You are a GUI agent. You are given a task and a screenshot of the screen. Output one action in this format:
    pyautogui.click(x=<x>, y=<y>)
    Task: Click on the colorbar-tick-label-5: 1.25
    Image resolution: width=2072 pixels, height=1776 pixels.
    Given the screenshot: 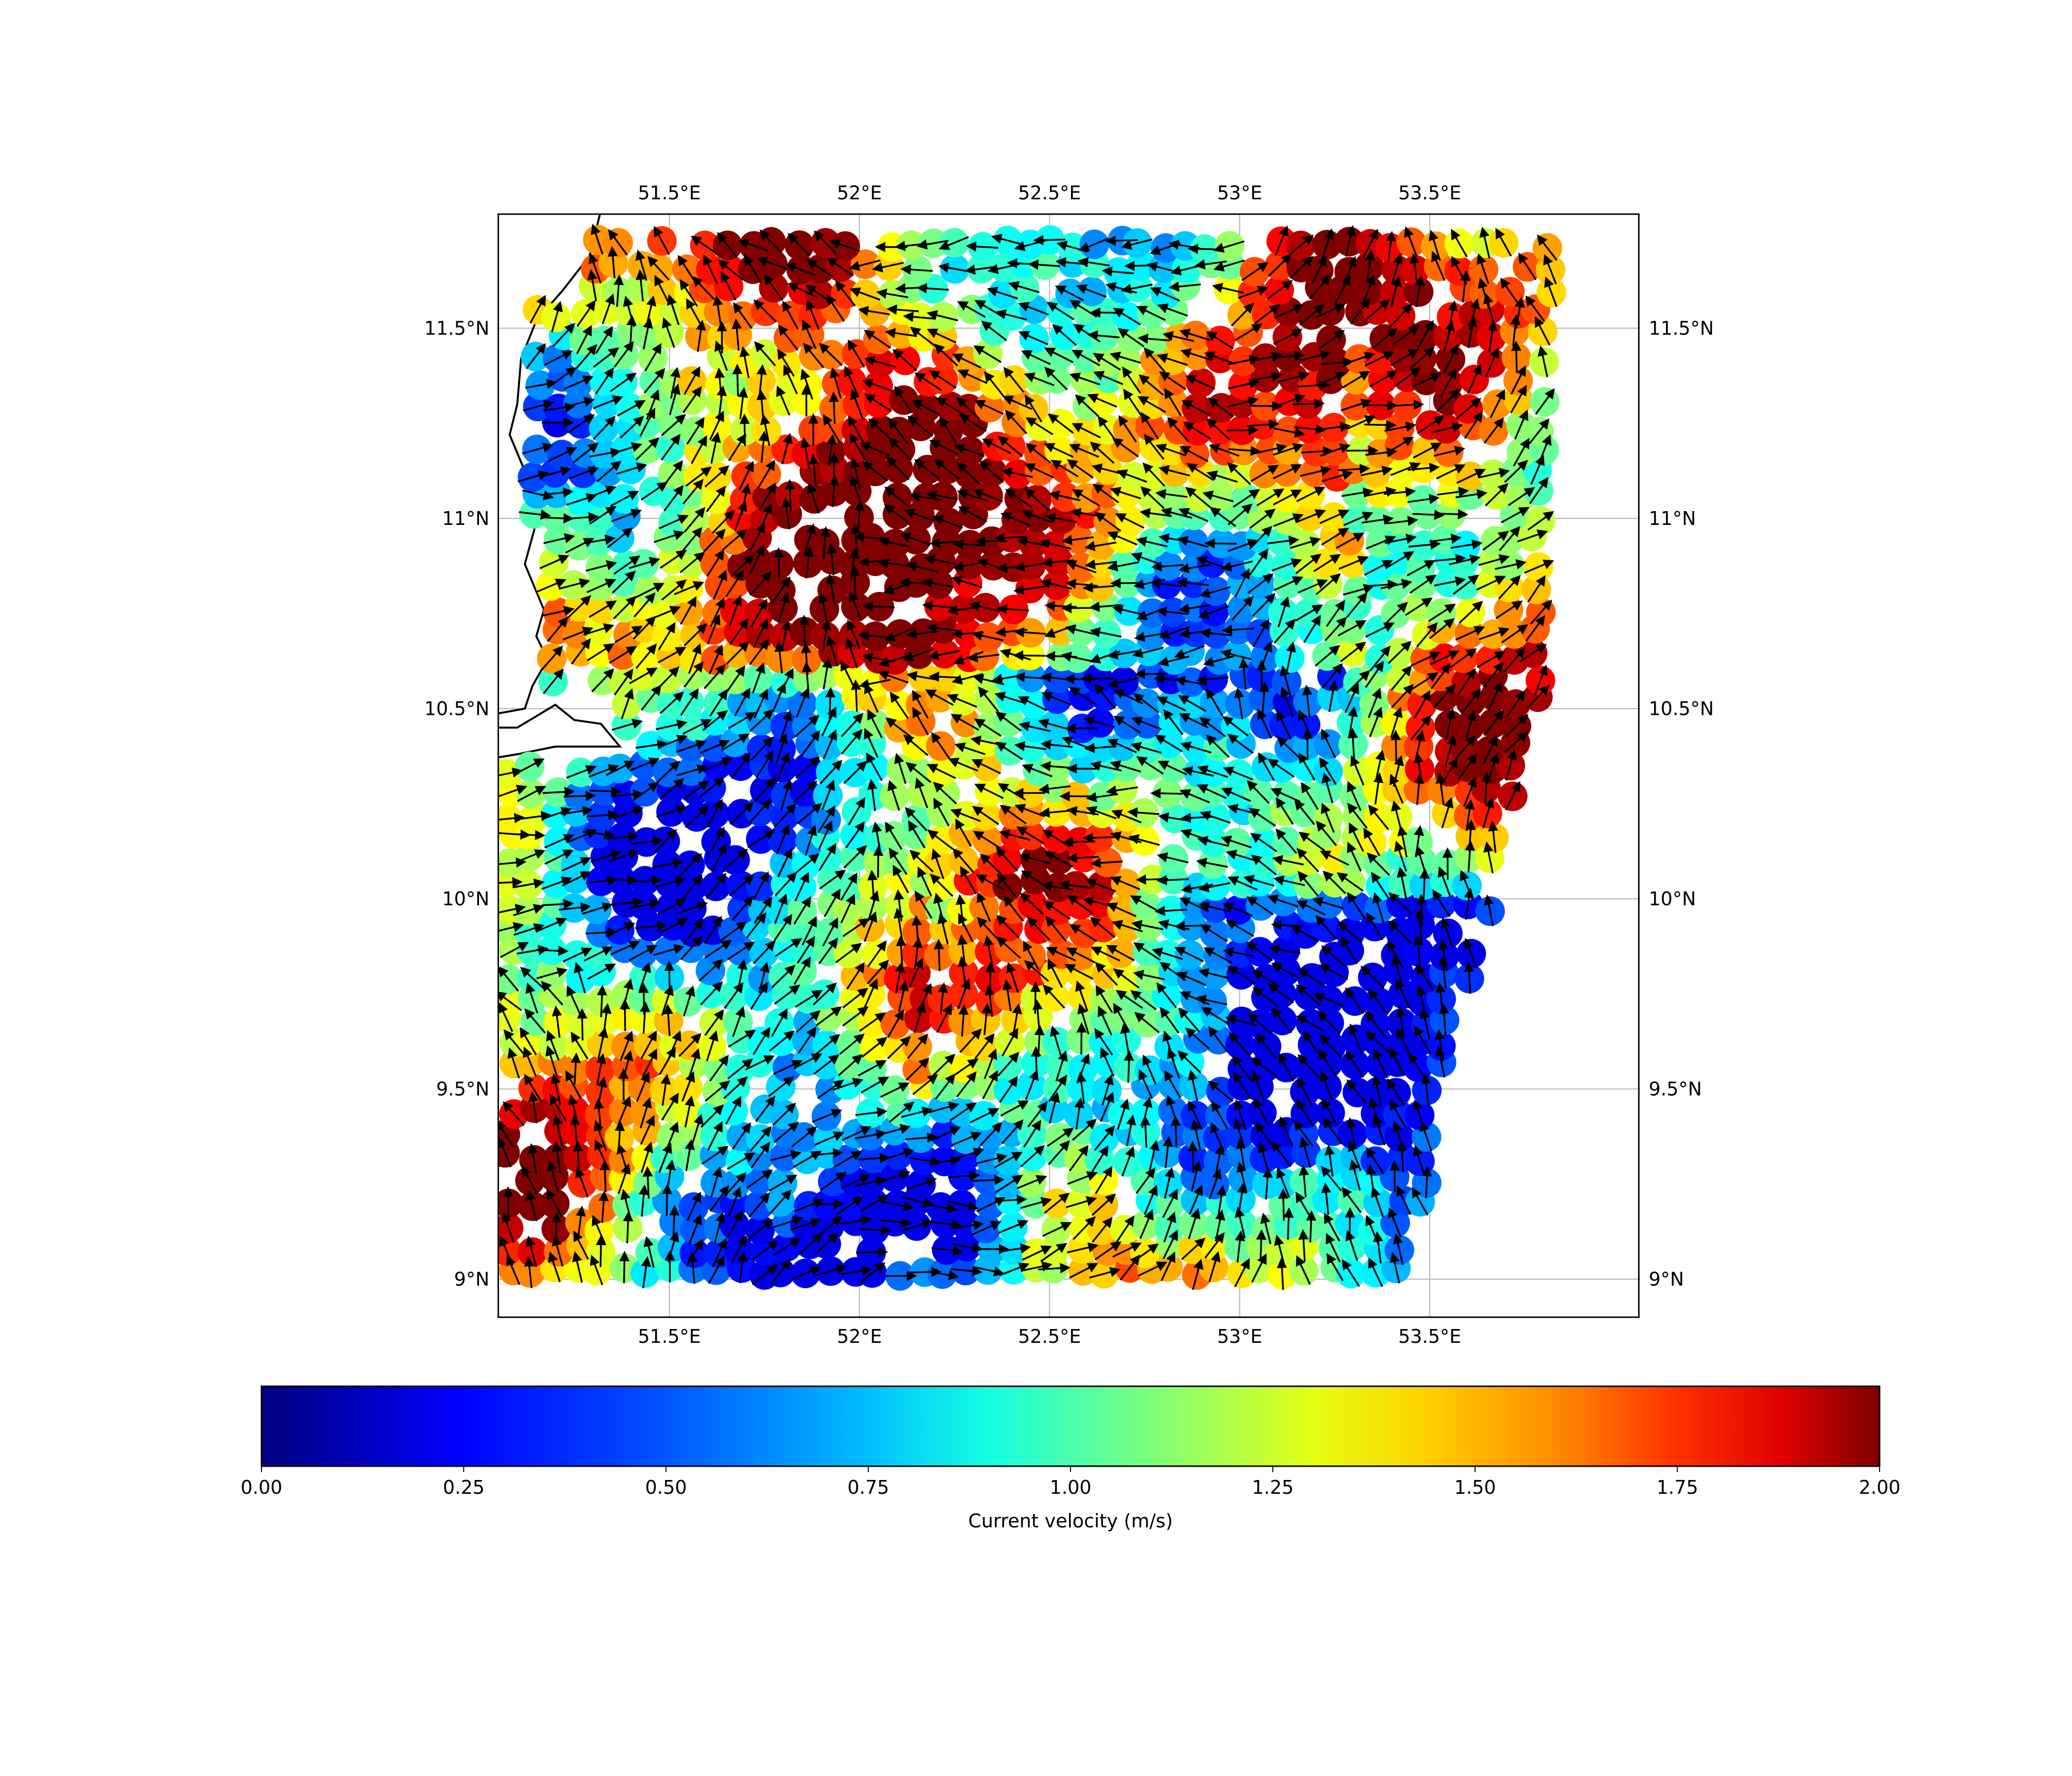 What is the action you would take?
    pyautogui.click(x=1273, y=1488)
    